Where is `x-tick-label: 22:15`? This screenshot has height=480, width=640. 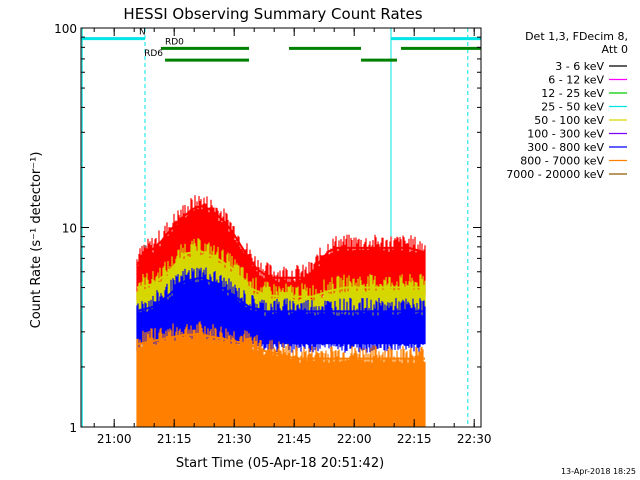
x-tick-label: 22:15 is located at coordinates (414, 439).